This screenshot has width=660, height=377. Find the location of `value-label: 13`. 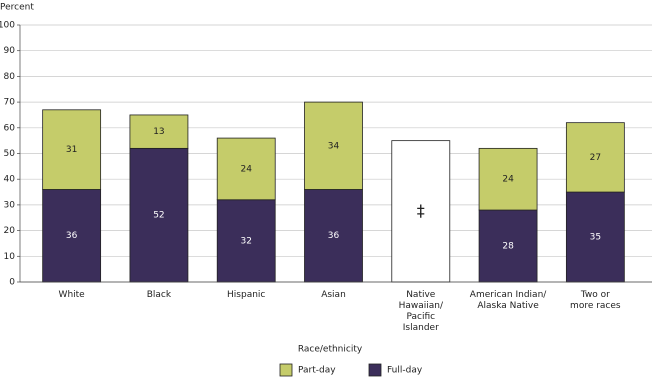

value-label: 13 is located at coordinates (158, 132).